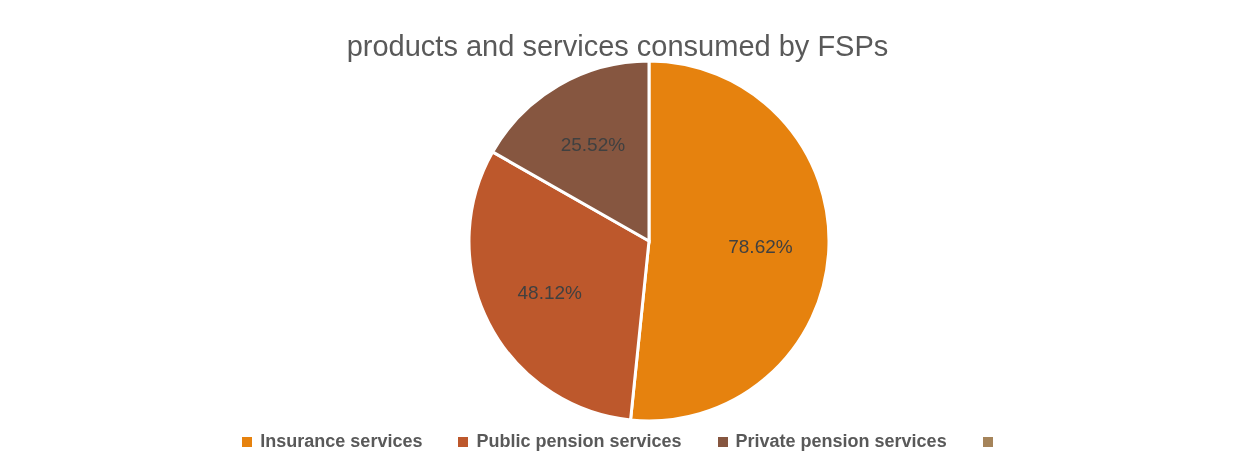  Describe the element at coordinates (593, 145) in the screenshot. I see `data-label: 25.52%` at that location.